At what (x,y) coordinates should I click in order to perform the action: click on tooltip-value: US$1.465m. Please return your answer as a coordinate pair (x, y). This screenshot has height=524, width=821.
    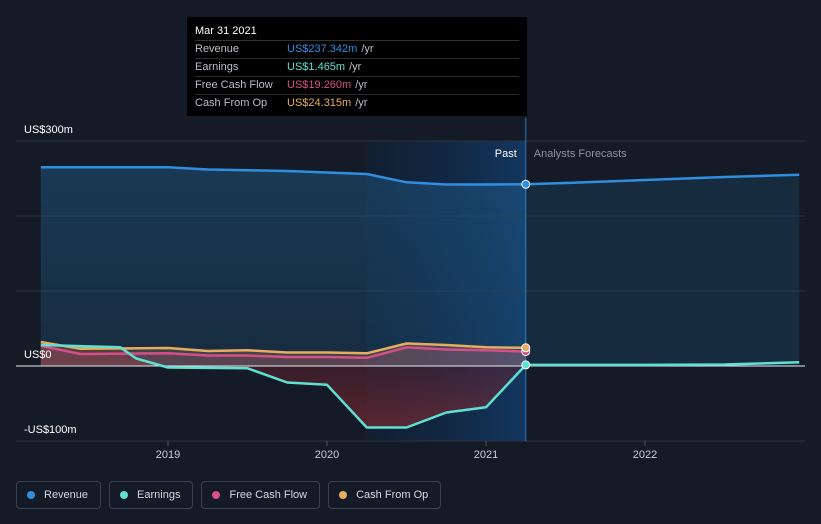
    Looking at the image, I should click on (316, 67).